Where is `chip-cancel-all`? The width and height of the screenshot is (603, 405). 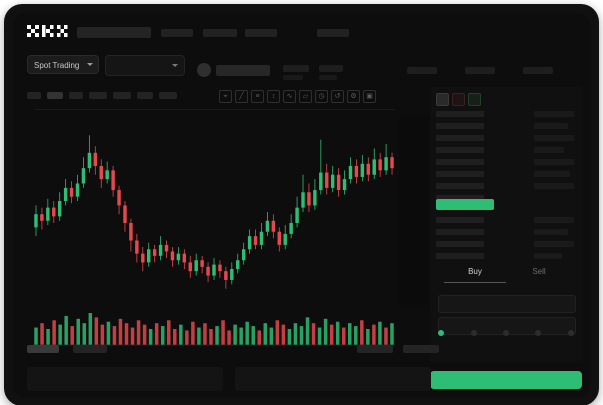 chip-cancel-all is located at coordinates (421, 349).